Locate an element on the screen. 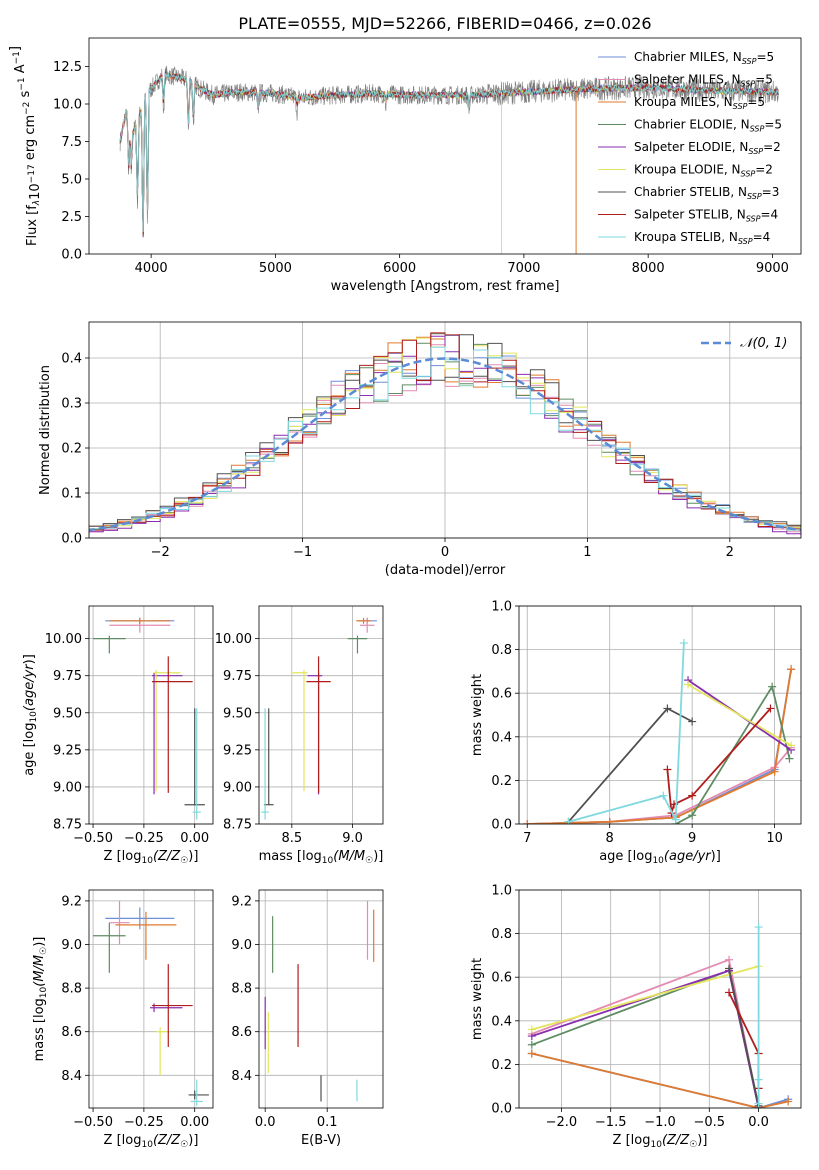 Image resolution: width=819 pixels, height=1170 pixels. legend-entry: 𝒩(0, 1) is located at coordinates (763, 343).